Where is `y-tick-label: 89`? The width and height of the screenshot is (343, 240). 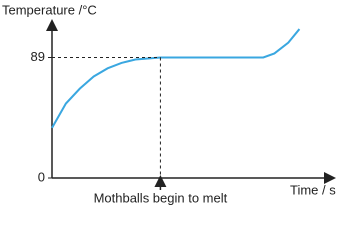
y-tick-label: 89 is located at coordinates (38, 56).